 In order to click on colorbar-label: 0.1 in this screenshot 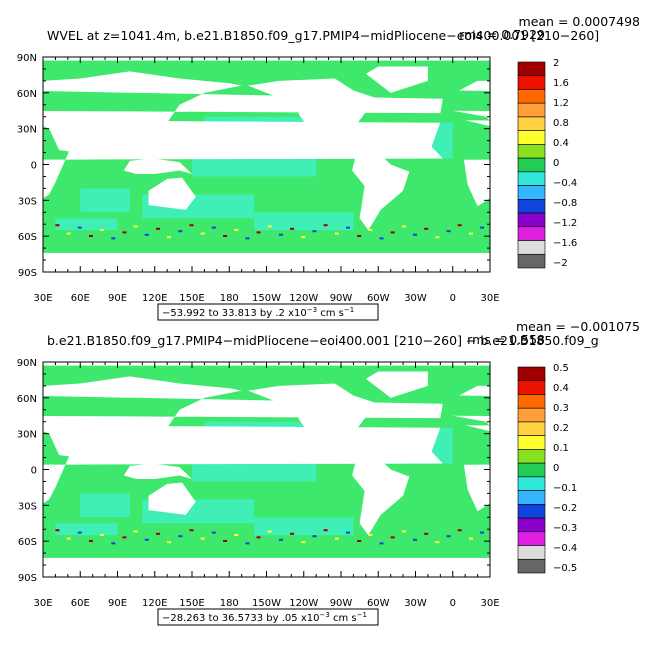, I will do `click(561, 448)`.